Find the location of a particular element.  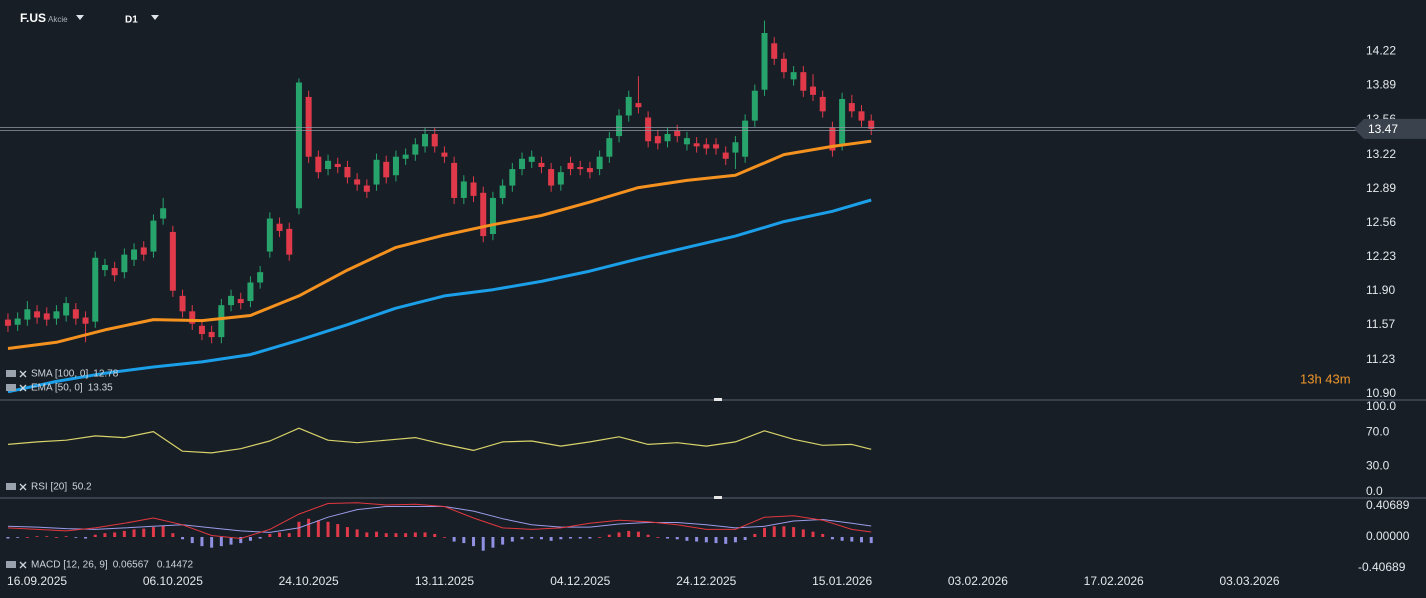

last-price-label: 13.47 is located at coordinates (1383, 129).